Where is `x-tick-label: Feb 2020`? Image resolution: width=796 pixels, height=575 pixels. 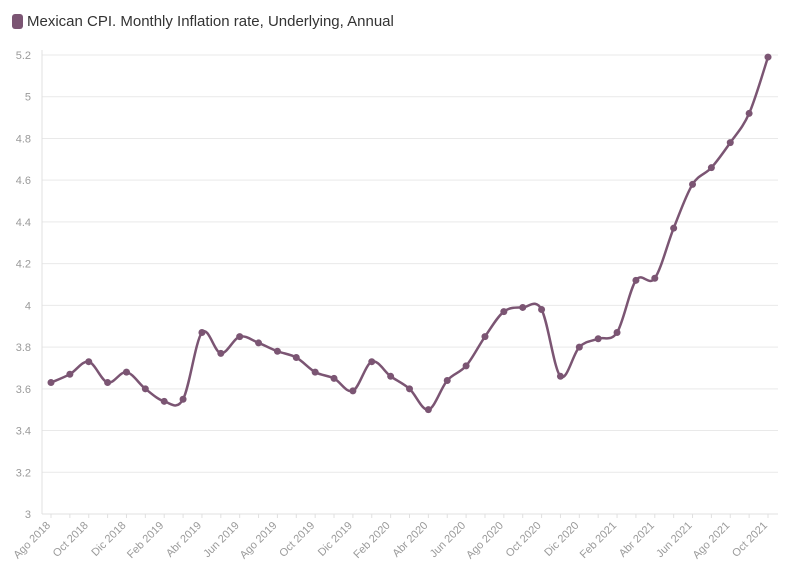
x-tick-label: Feb 2020 is located at coordinates (371, 540).